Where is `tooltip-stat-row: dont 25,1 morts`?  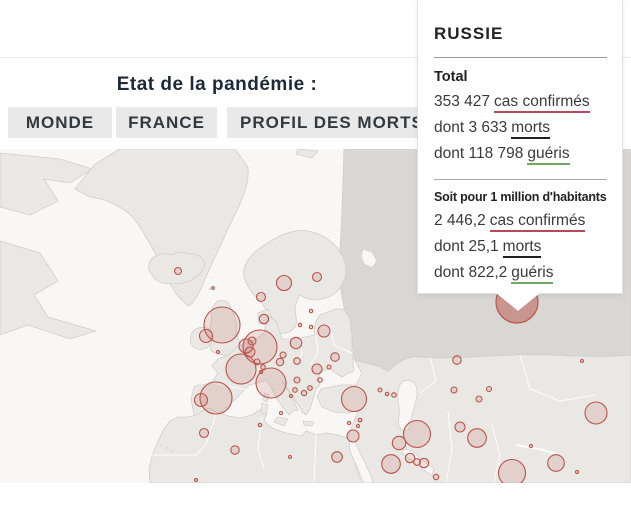 tooltip-stat-row: dont 25,1 morts is located at coordinates (520, 247).